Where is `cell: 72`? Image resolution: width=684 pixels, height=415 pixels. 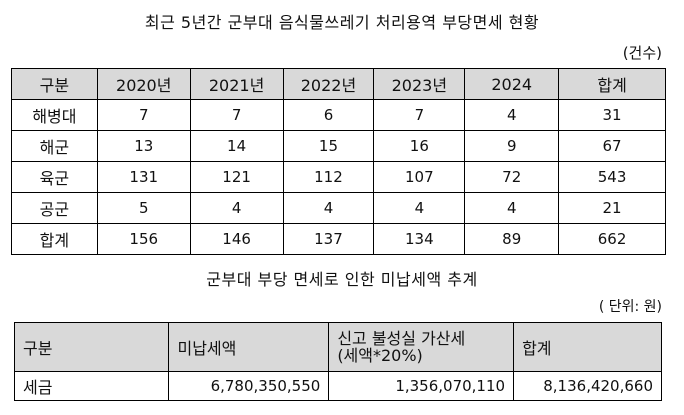
cell: 72 is located at coordinates (512, 177).